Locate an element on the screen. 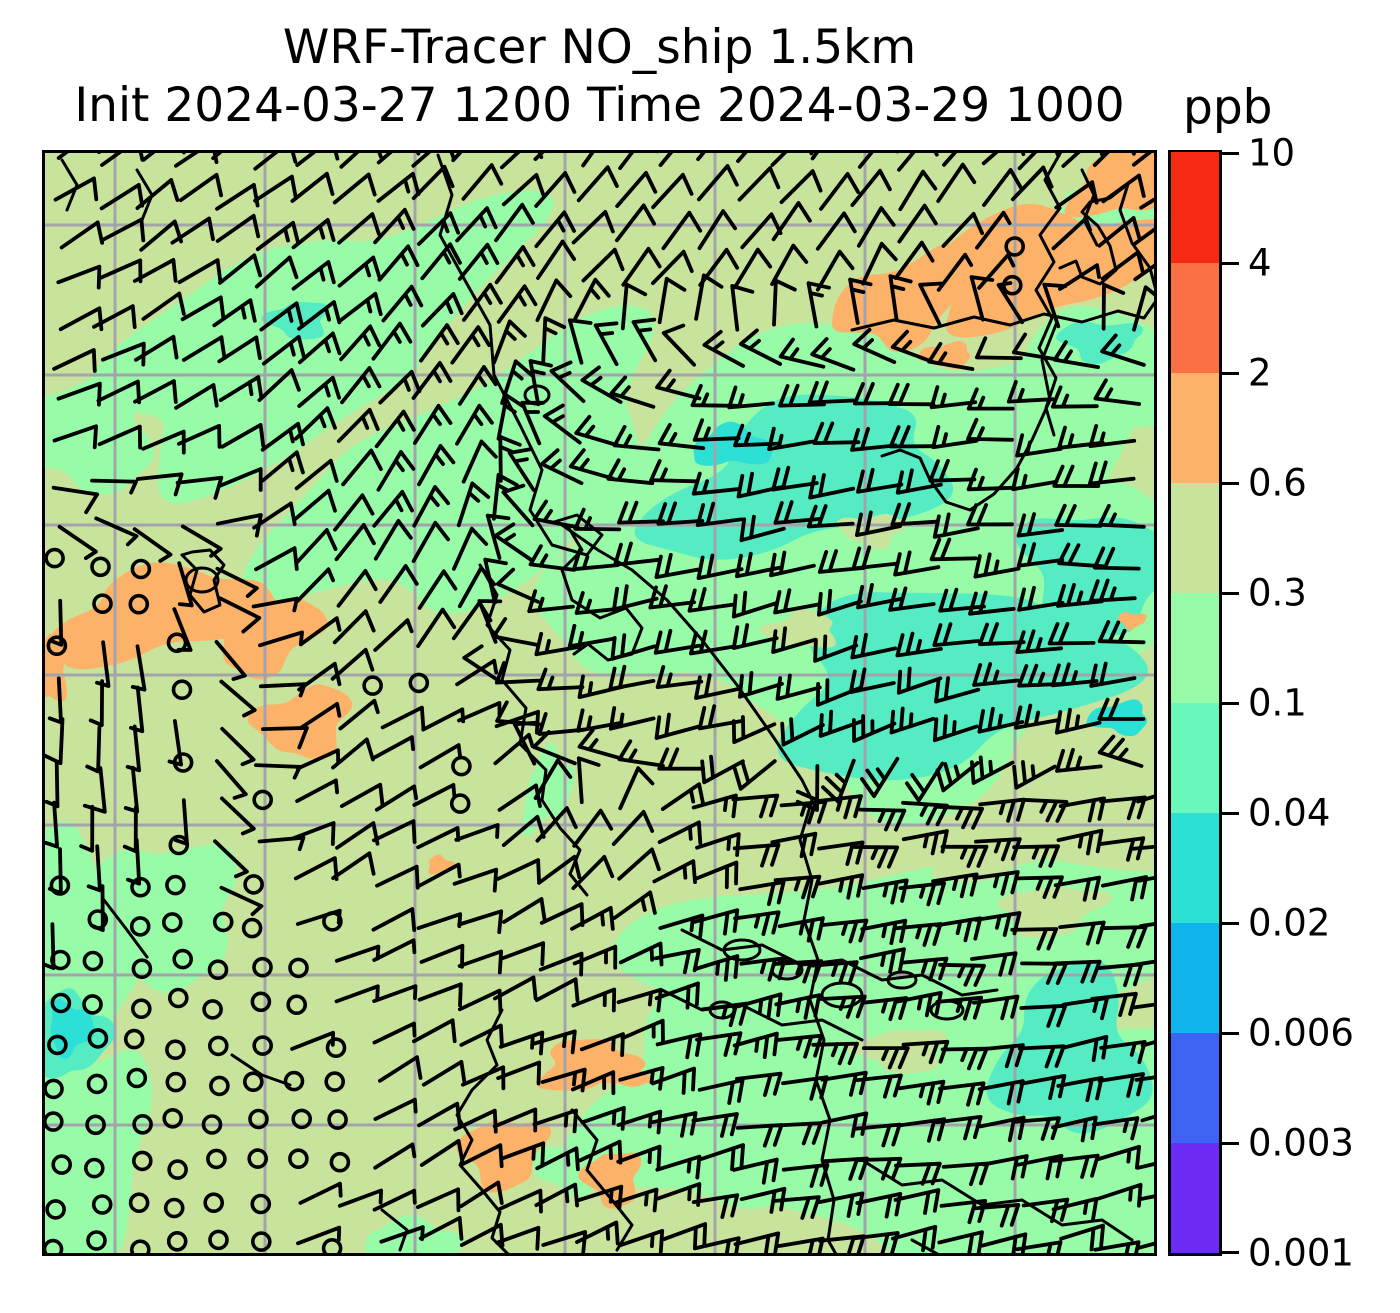 The image size is (1400, 1313). colorbar-units-label: ppb is located at coordinates (1228, 107).